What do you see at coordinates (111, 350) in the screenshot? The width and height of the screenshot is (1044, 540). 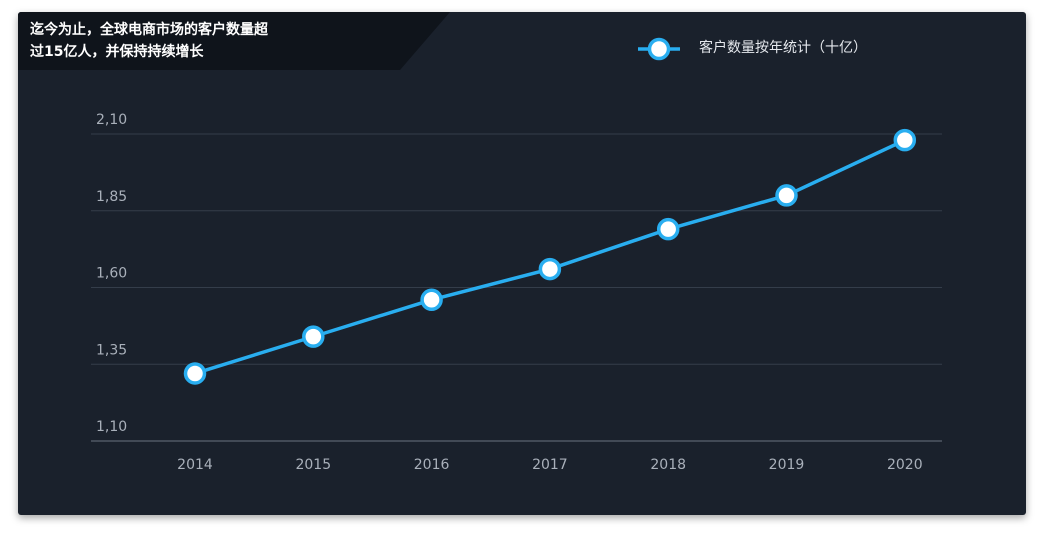 I see `y-tick-label: 1,35` at bounding box center [111, 350].